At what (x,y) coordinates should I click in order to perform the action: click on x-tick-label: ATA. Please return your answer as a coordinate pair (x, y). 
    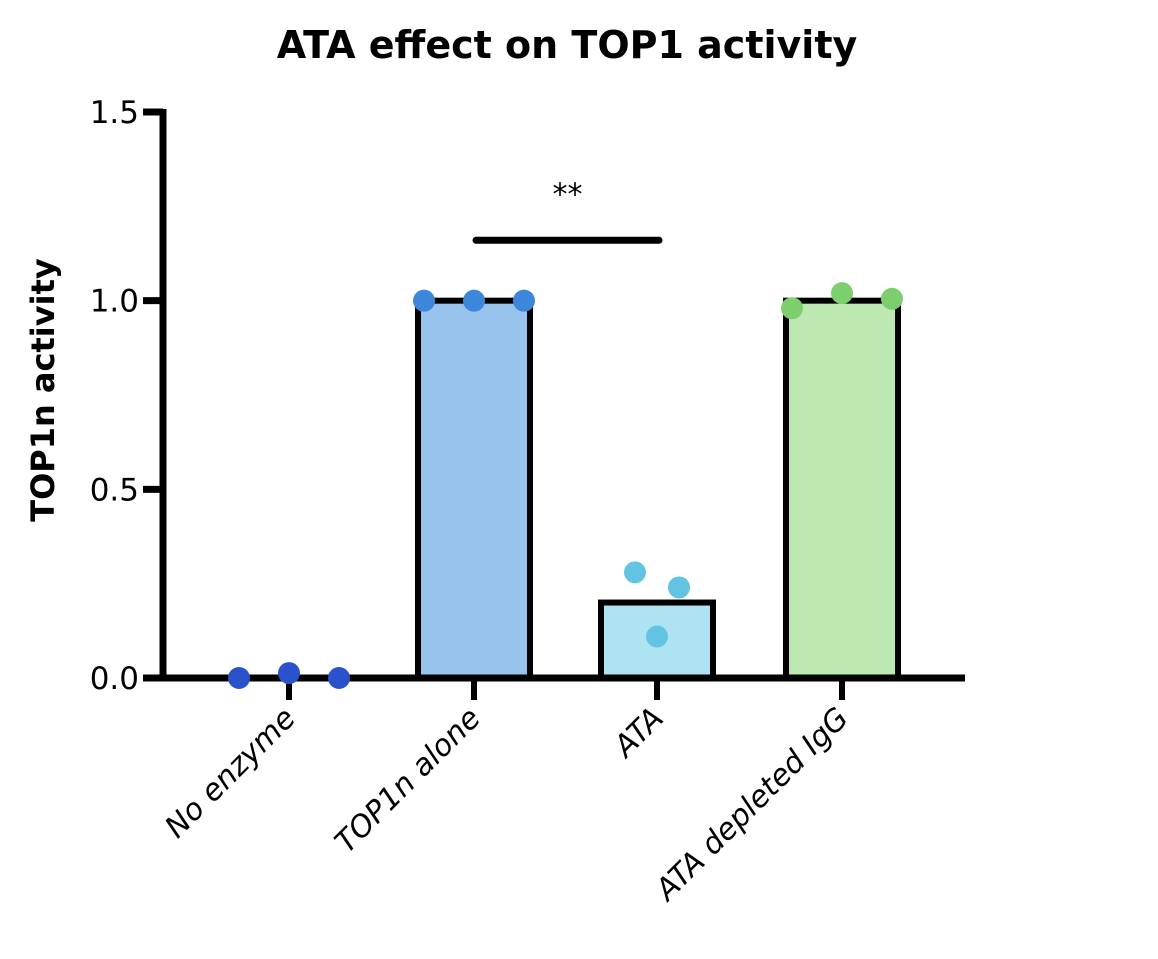
    Looking at the image, I should click on (638, 733).